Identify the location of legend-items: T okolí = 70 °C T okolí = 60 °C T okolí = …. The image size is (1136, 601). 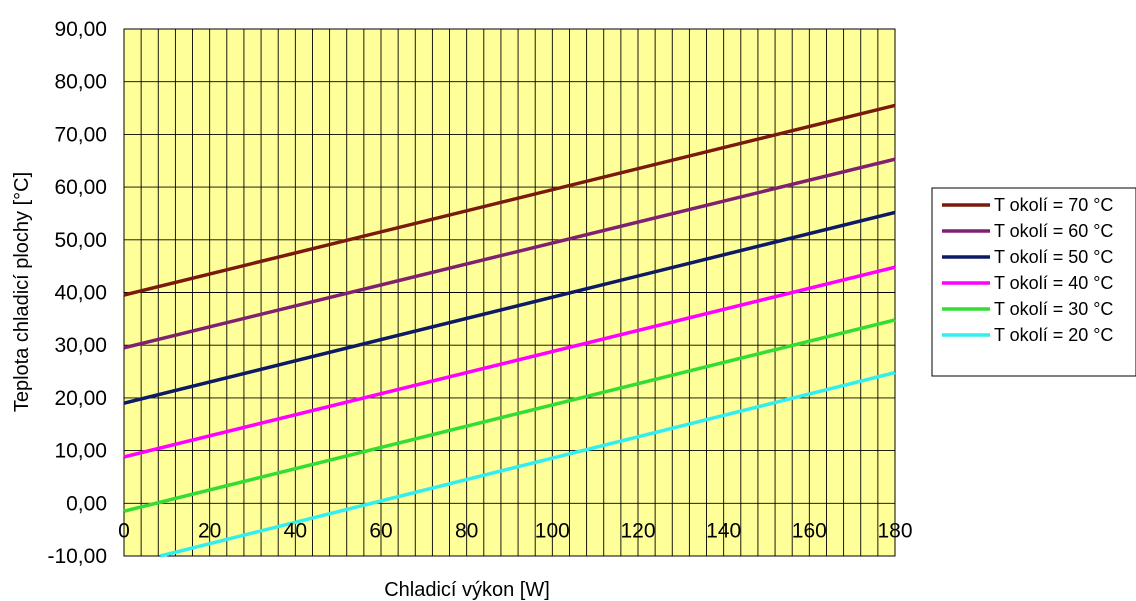
(1027, 270).